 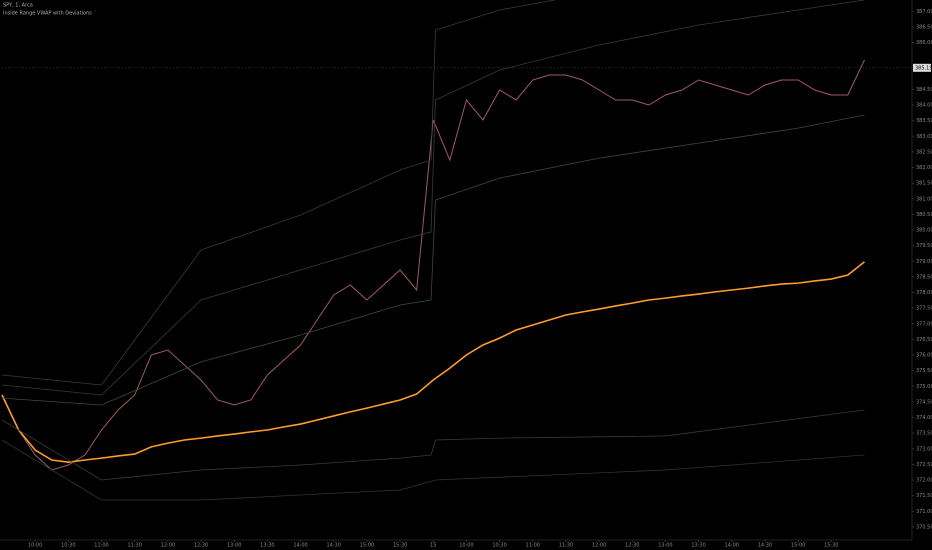 What do you see at coordinates (924, 371) in the screenshot?
I see `y-tick-label: 375.50` at bounding box center [924, 371].